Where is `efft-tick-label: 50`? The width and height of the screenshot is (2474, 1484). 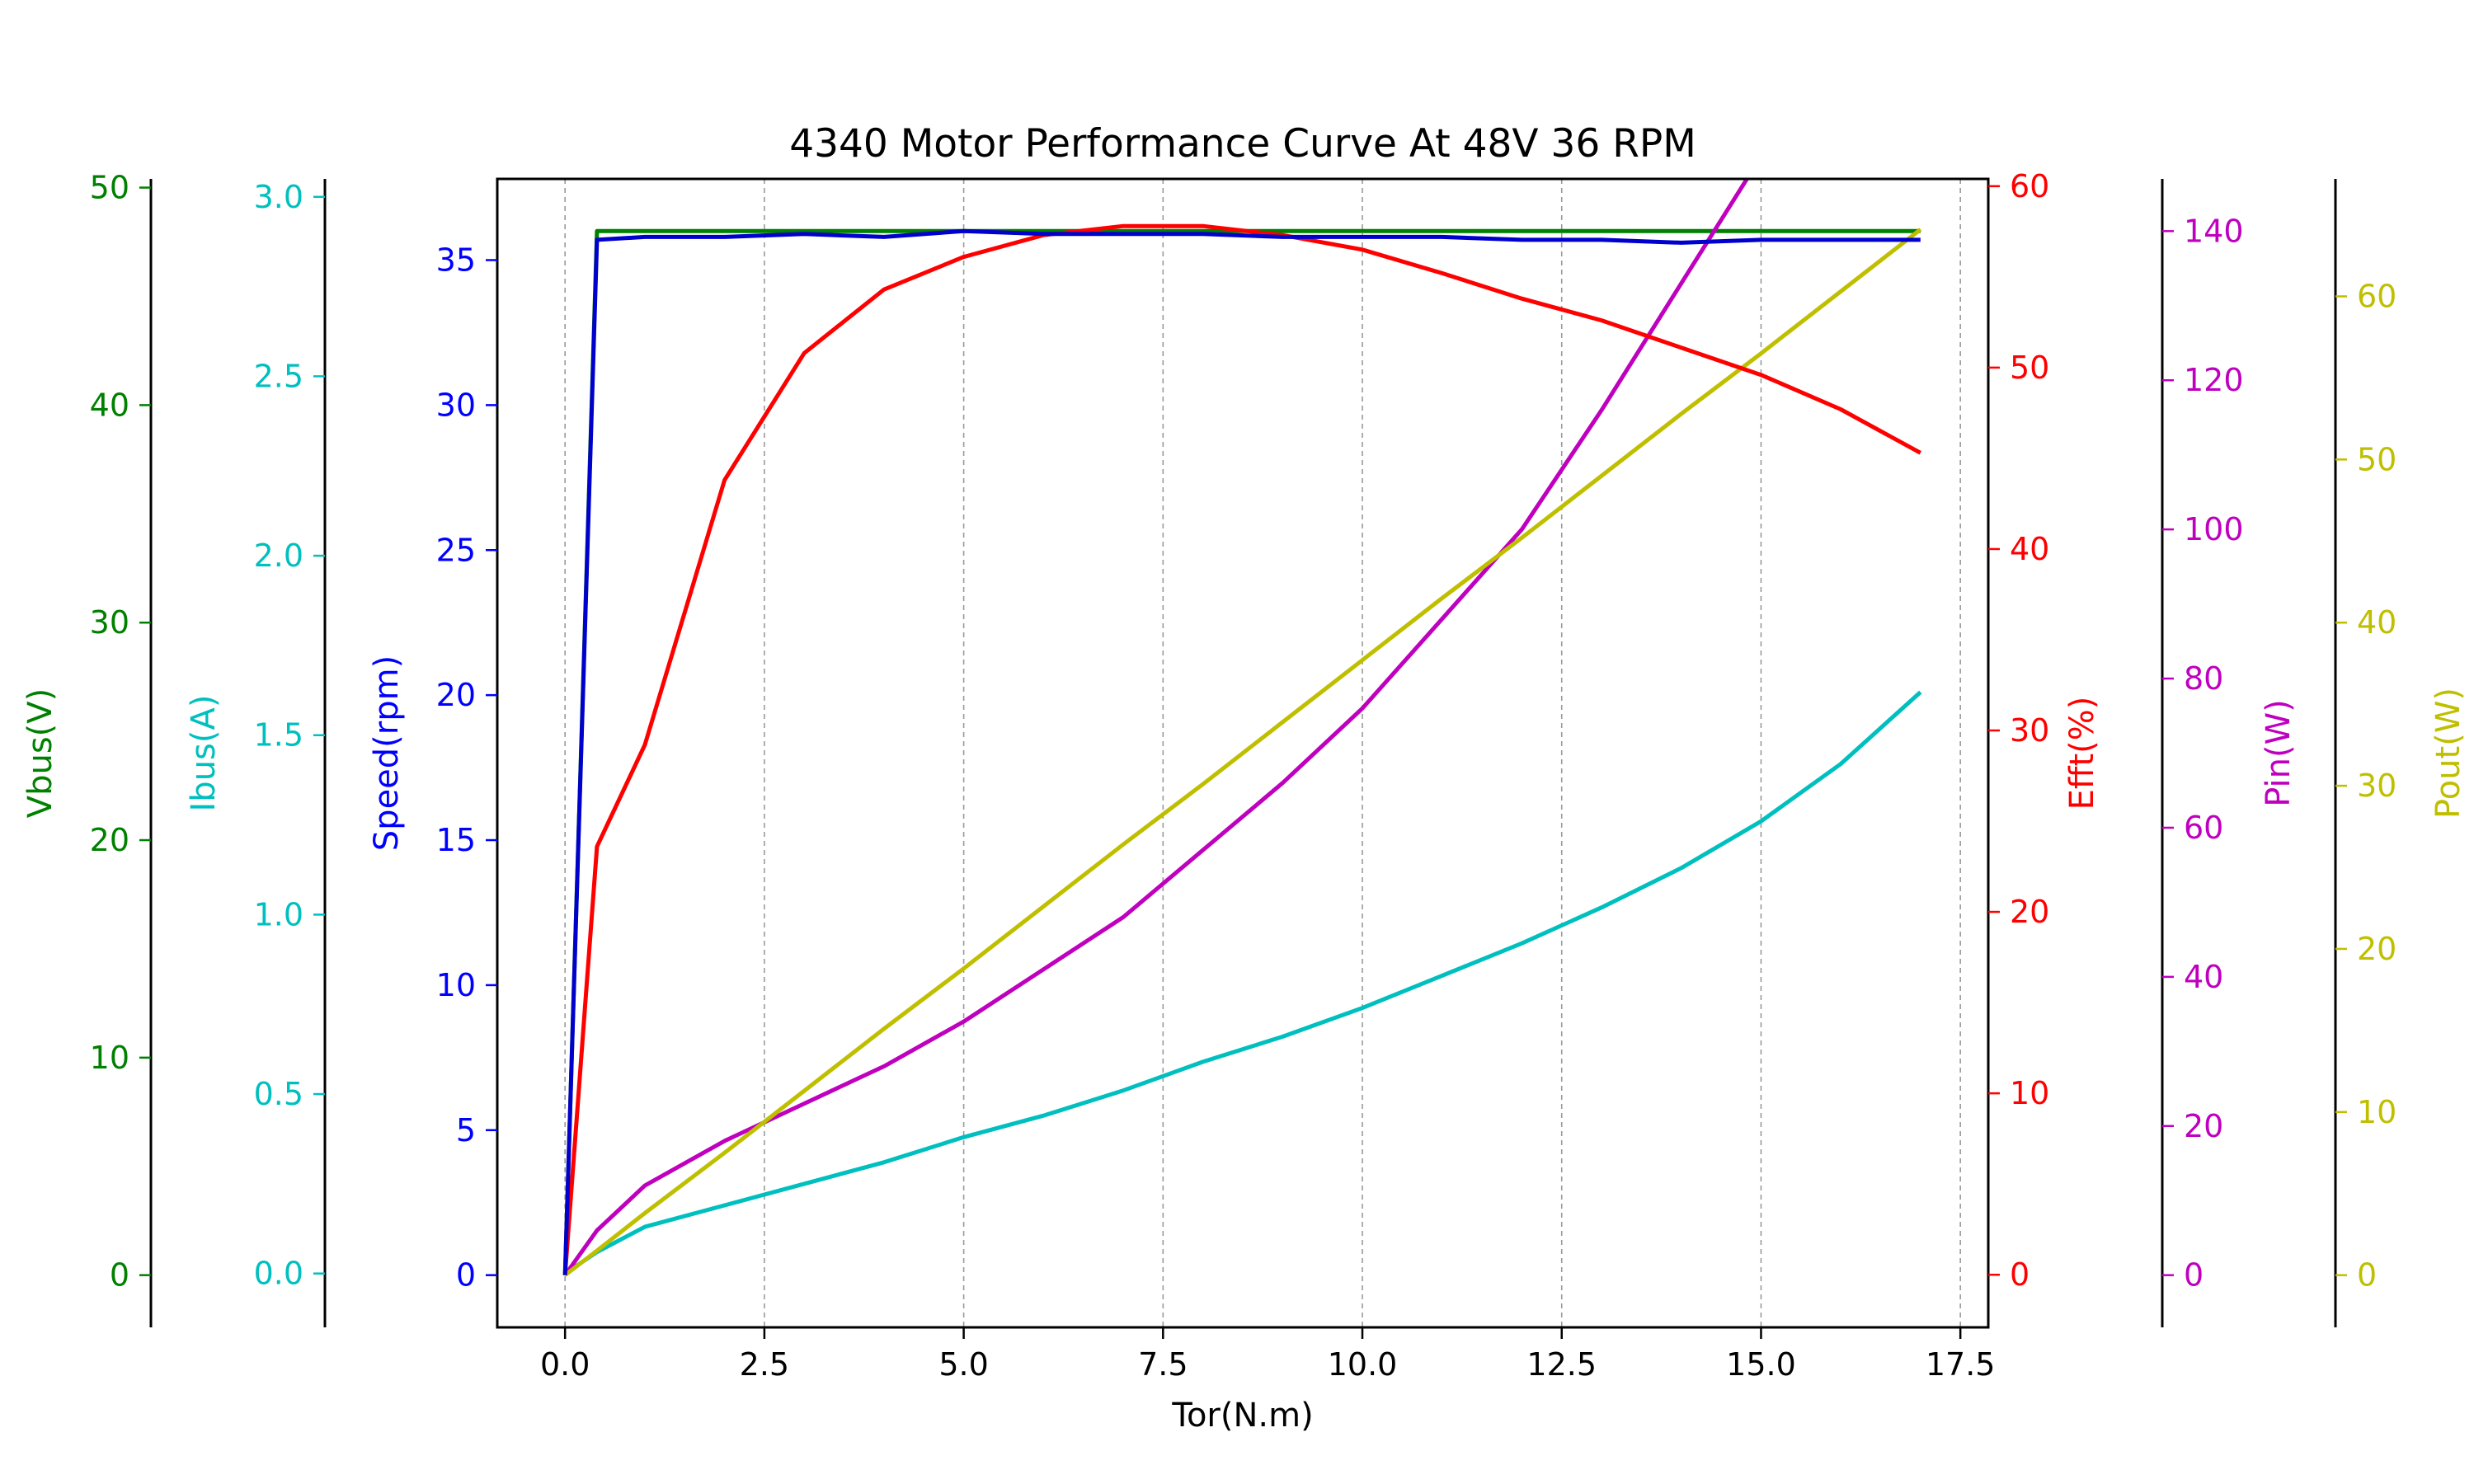
efft-tick-label: 50 is located at coordinates (2029, 368).